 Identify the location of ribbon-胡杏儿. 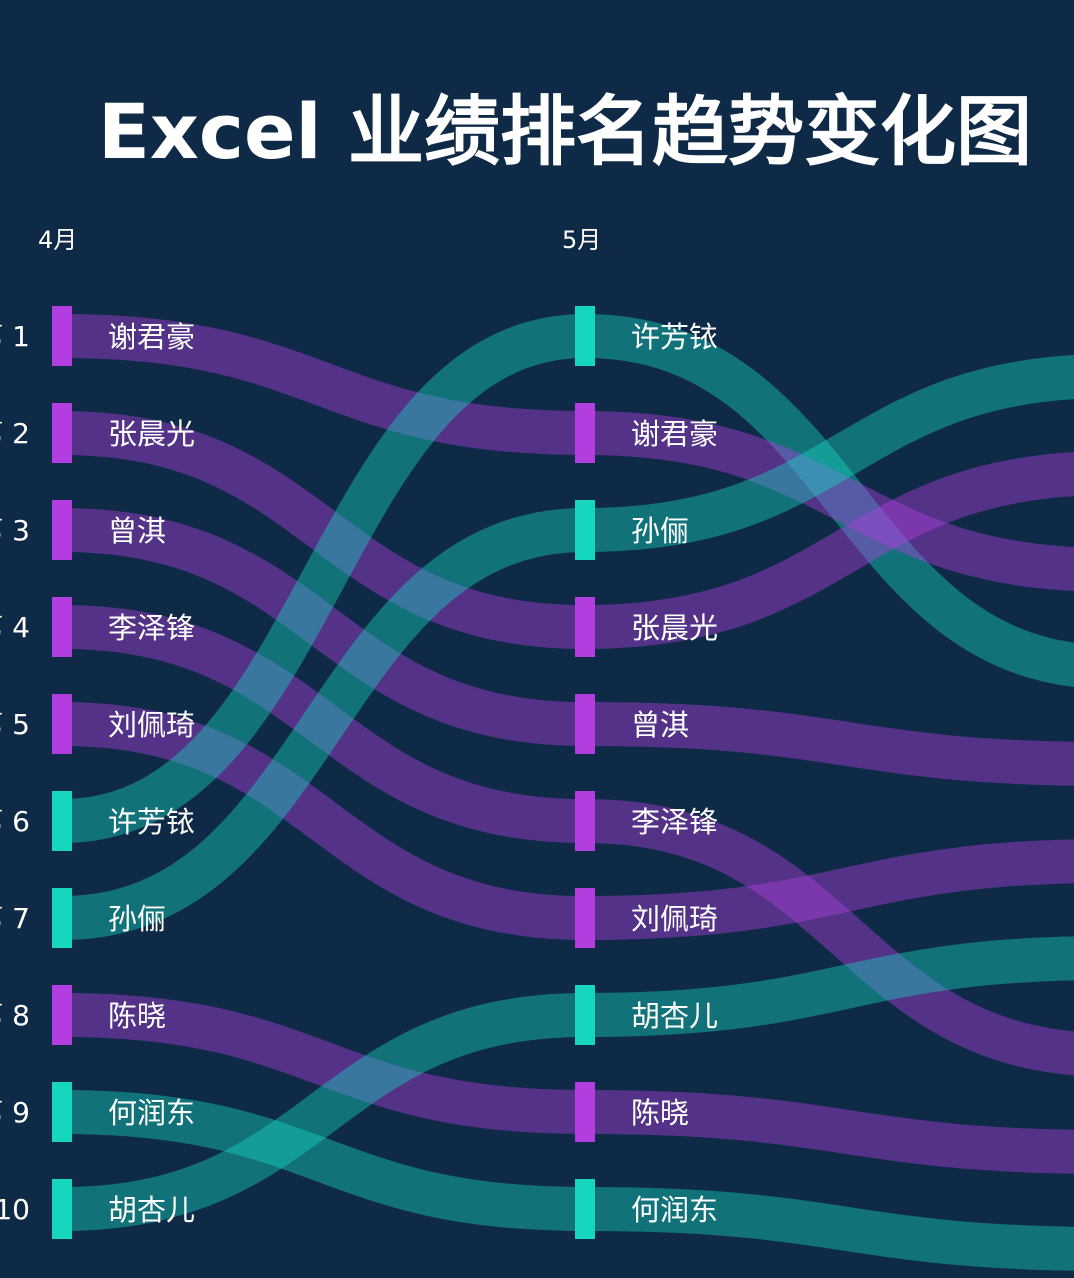
(323, 1112).